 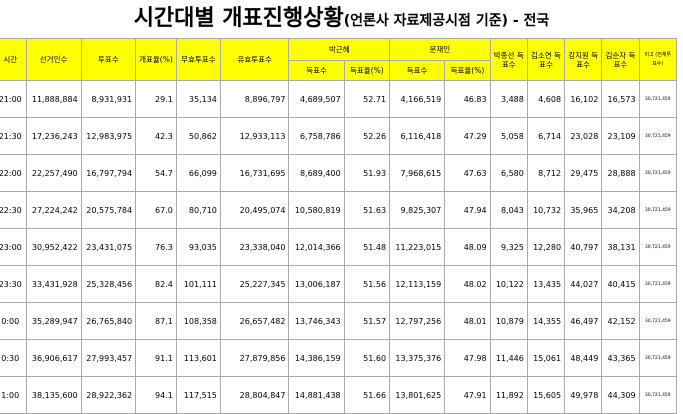 I want to click on page-title: 시간대별 개표진행상황(언론사 자료제공시점 기준) - 전국, so click(x=341, y=19).